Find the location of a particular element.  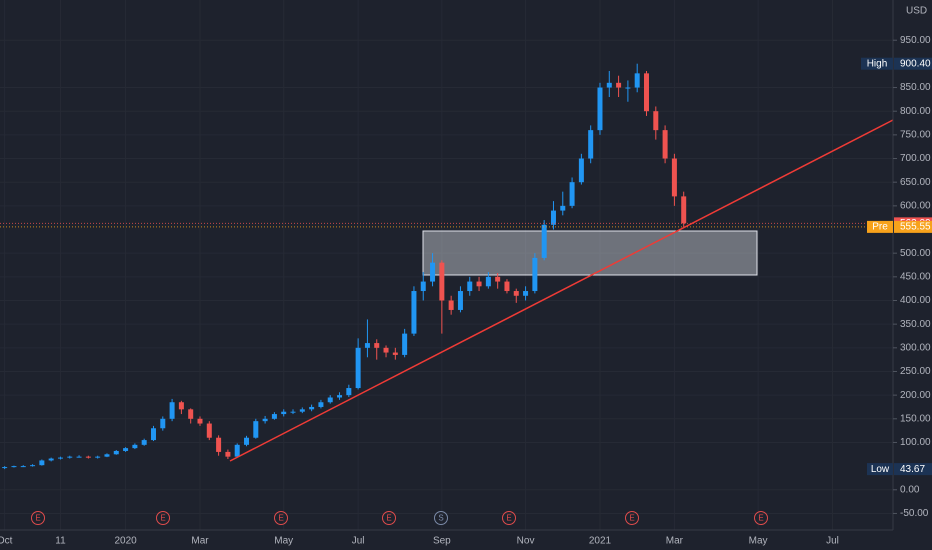

x-tick-label: 11 is located at coordinates (60, 541).